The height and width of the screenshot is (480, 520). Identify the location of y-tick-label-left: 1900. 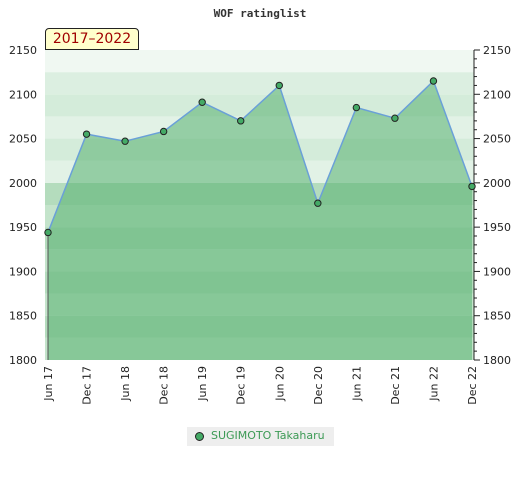
(23, 271).